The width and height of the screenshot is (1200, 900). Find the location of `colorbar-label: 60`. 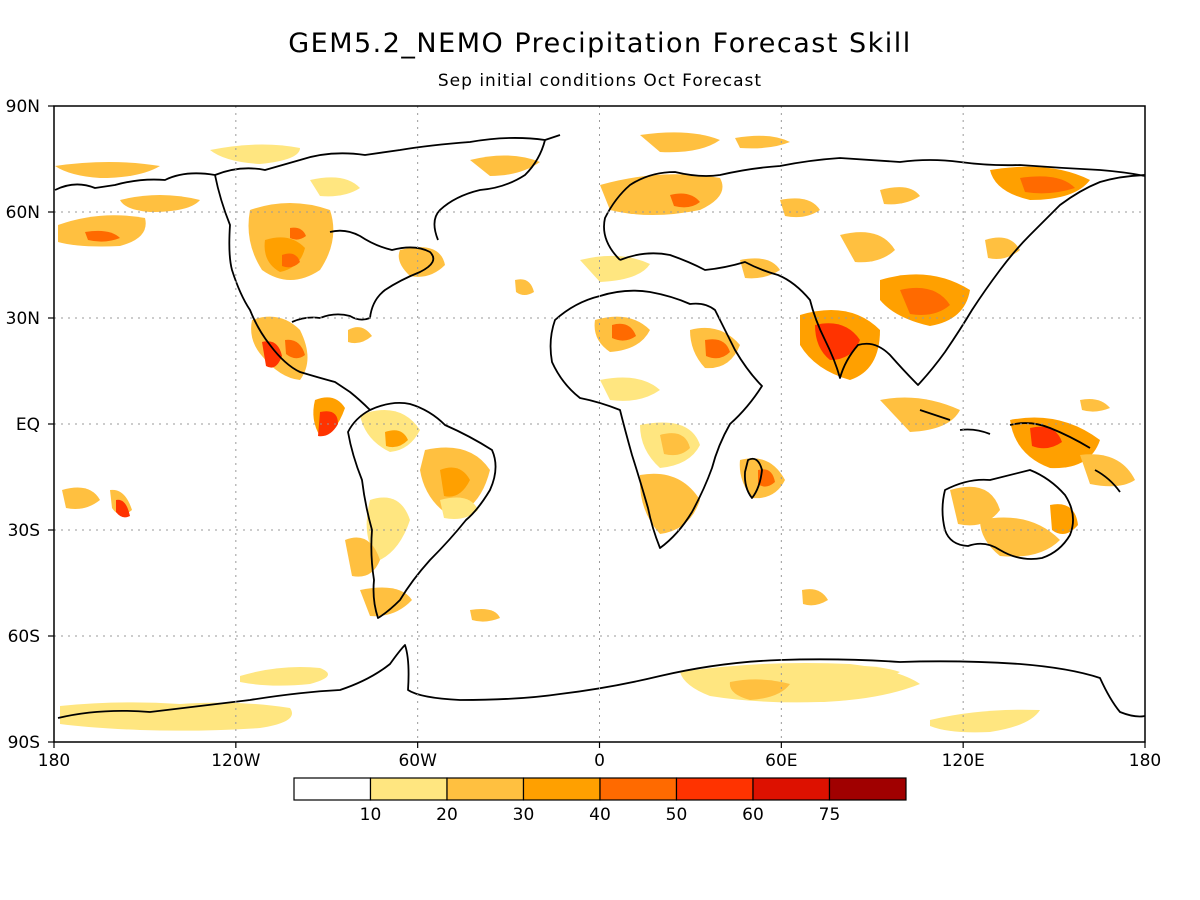

colorbar-label: 60 is located at coordinates (753, 815).